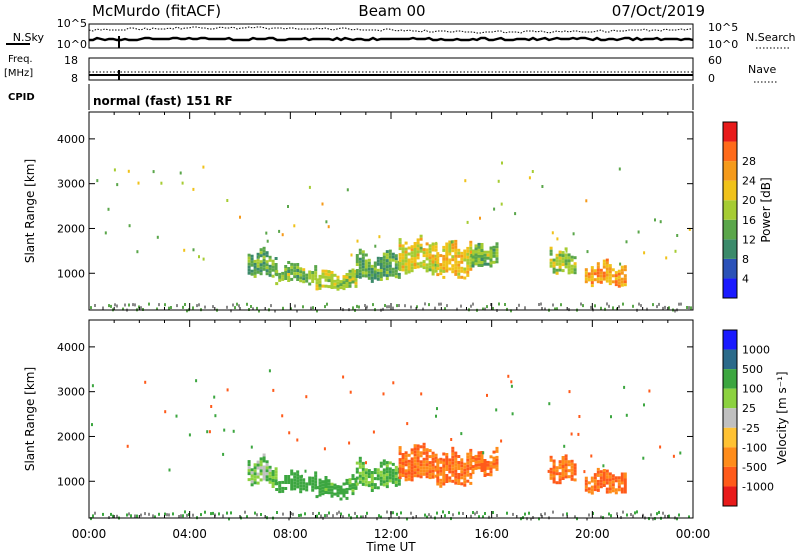 This screenshot has width=800, height=554. I want to click on colorbar-tick-label: 4, so click(745, 278).